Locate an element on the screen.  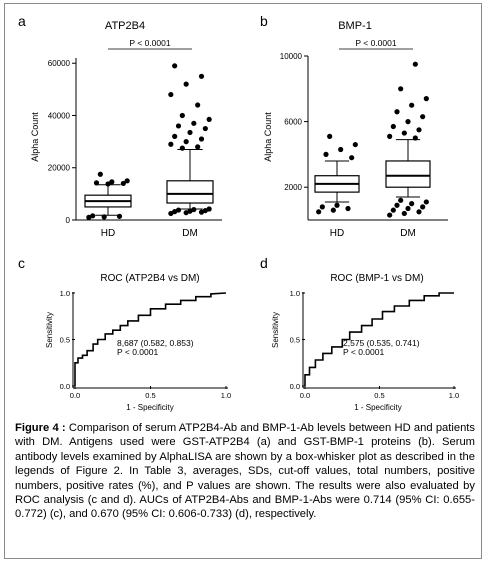
pc-roc-curve is located at coordinates (150, 339).